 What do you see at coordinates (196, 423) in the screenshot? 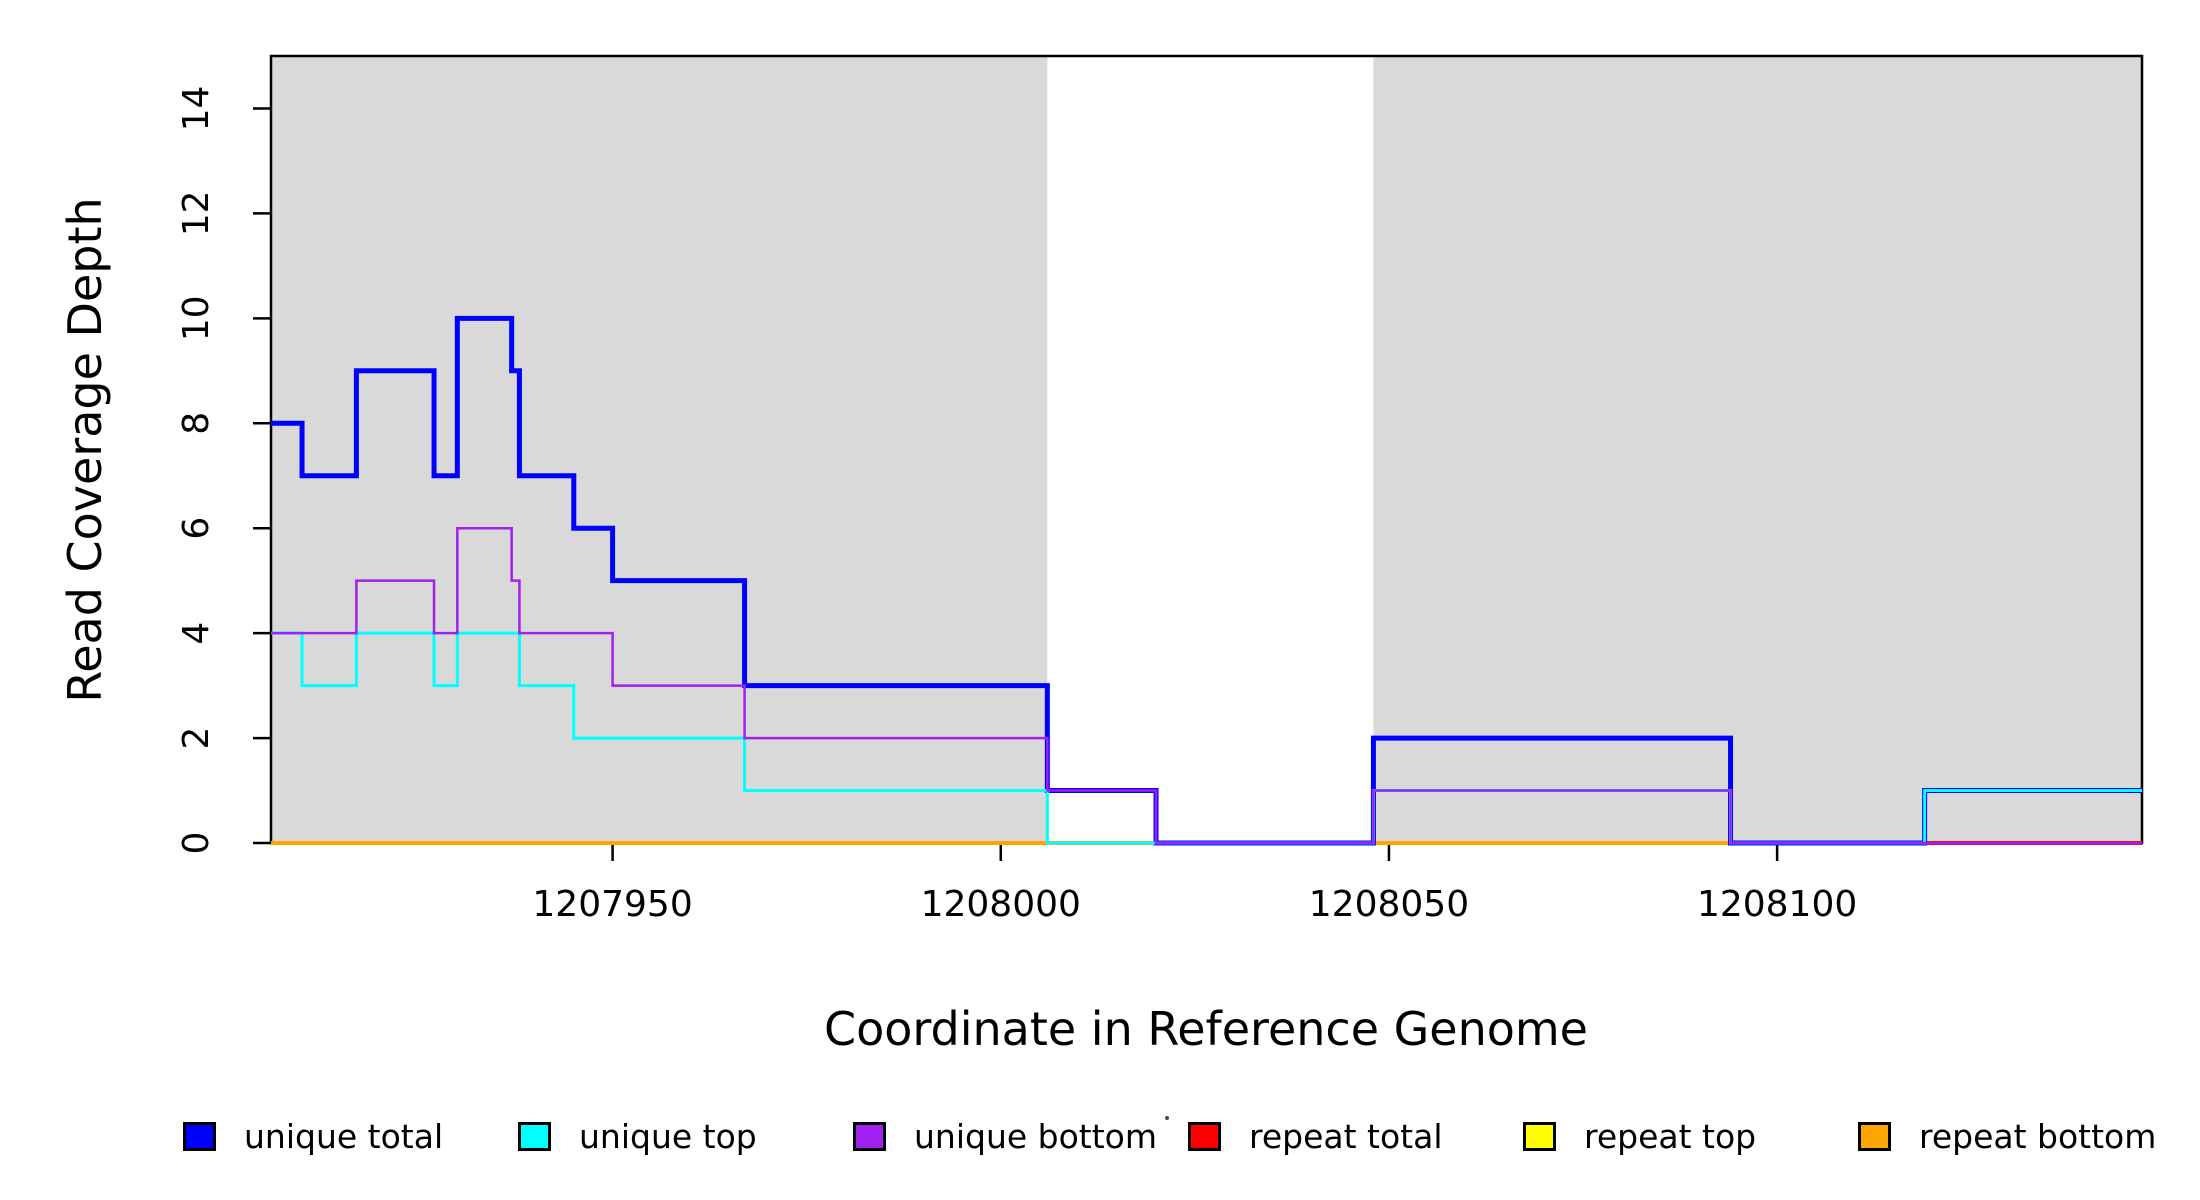
I see `y-tick-label: 8` at bounding box center [196, 423].